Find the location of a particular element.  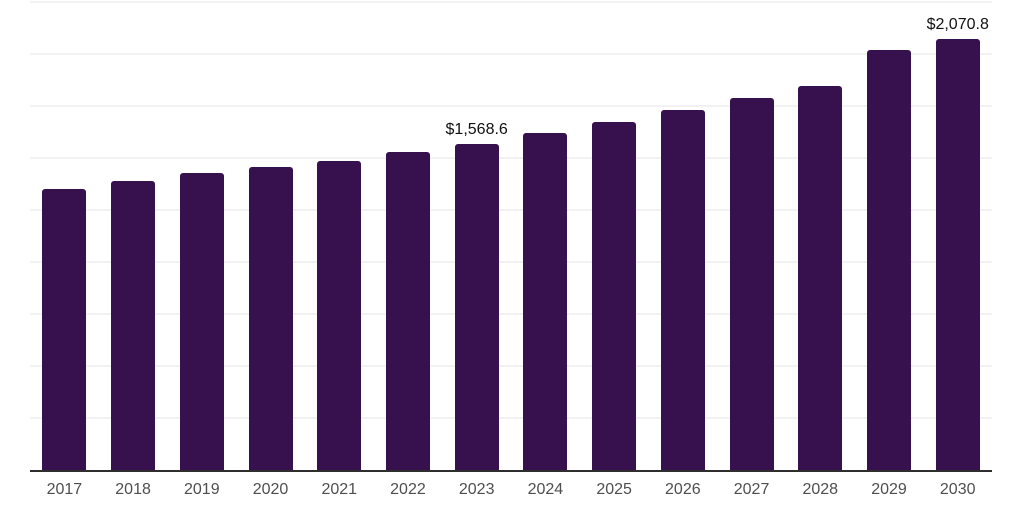

bar-slot-2025 is located at coordinates (614, 236).